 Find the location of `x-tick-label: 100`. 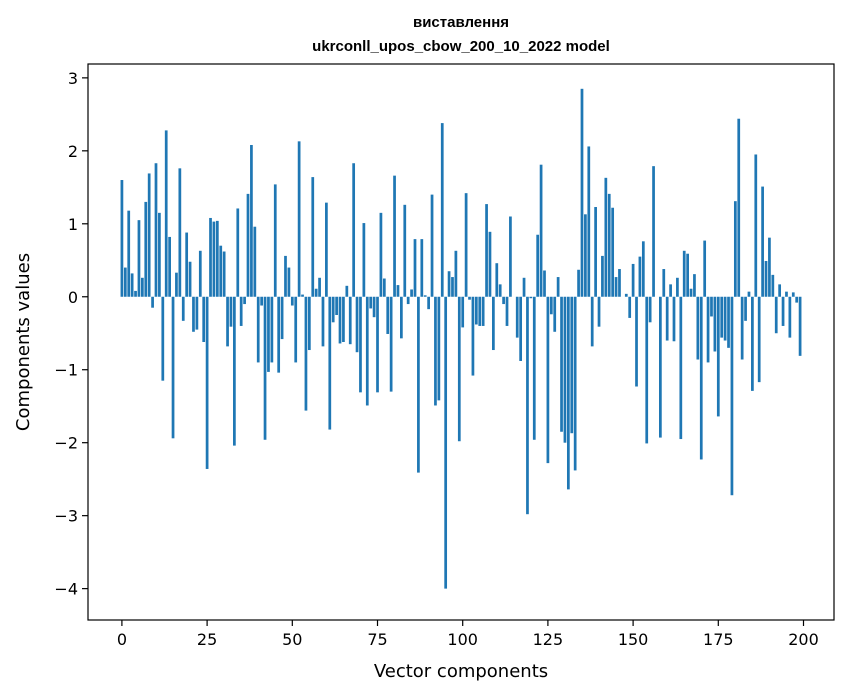

x-tick-label: 100 is located at coordinates (462, 639).